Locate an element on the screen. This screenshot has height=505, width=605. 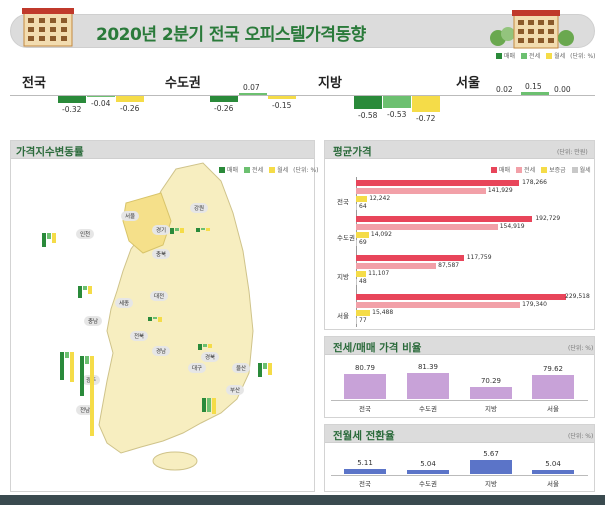
data-label: 0.15 is located at coordinates (533, 86).